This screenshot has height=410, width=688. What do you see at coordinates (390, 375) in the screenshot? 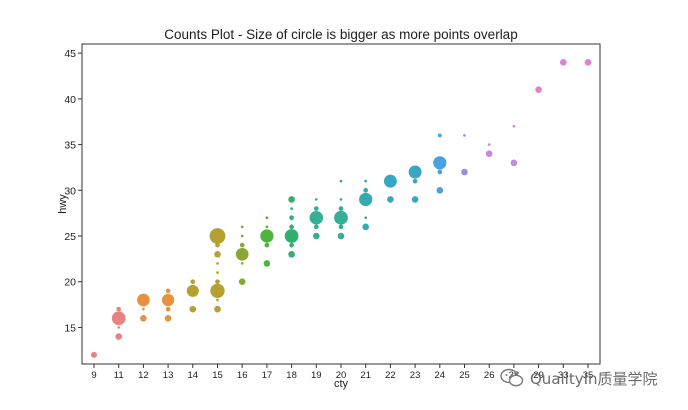
I see `x-tick-label: 22` at bounding box center [390, 375].